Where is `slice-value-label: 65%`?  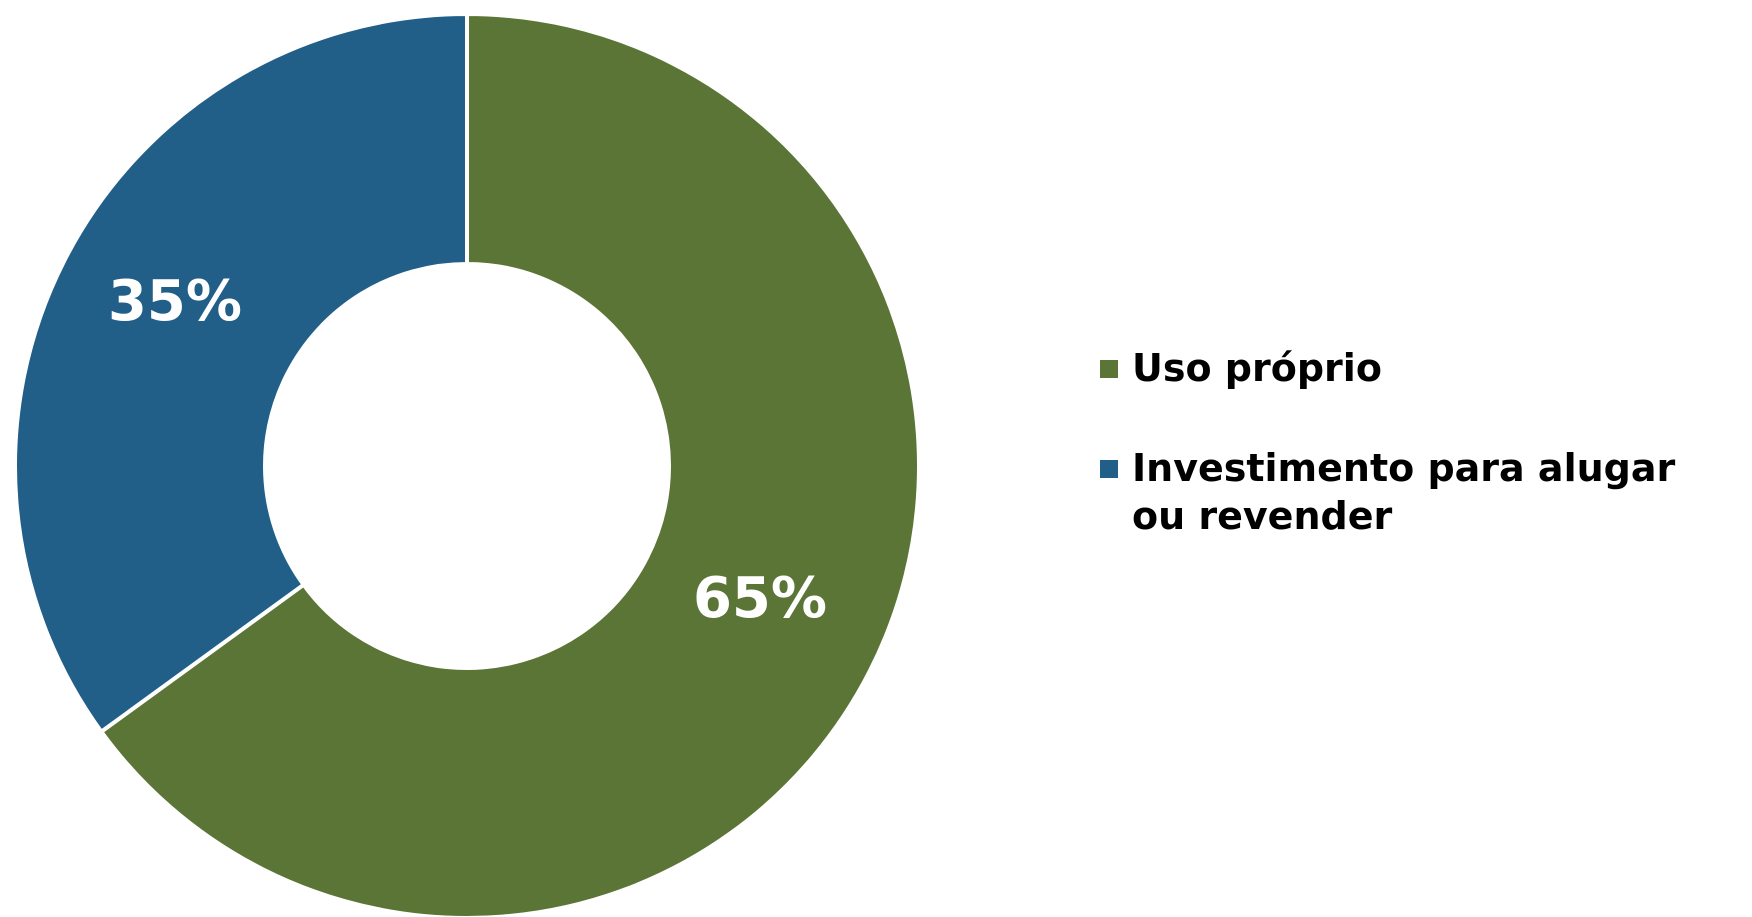
slice-value-label: 65% is located at coordinates (760, 598).